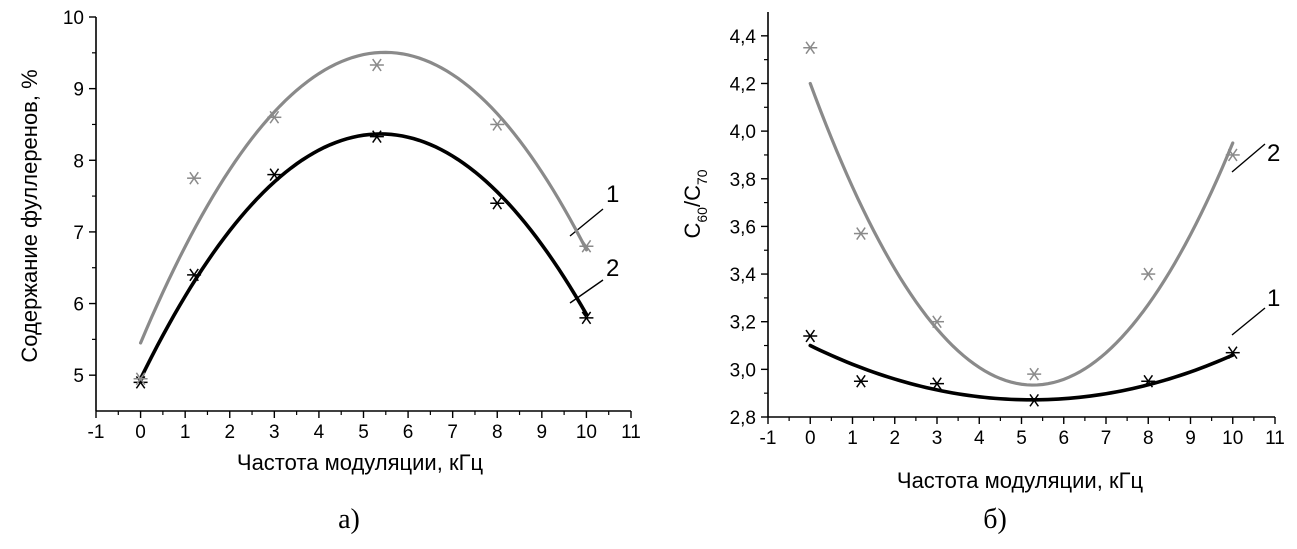  What do you see at coordinates (743, 418) in the screenshot?
I see `y-tick-label-b: 2,8` at bounding box center [743, 418].